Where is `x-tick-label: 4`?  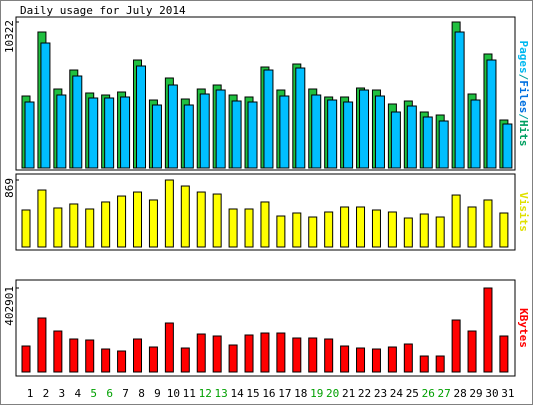
x-tick-label: 4 is located at coordinates (77, 393).